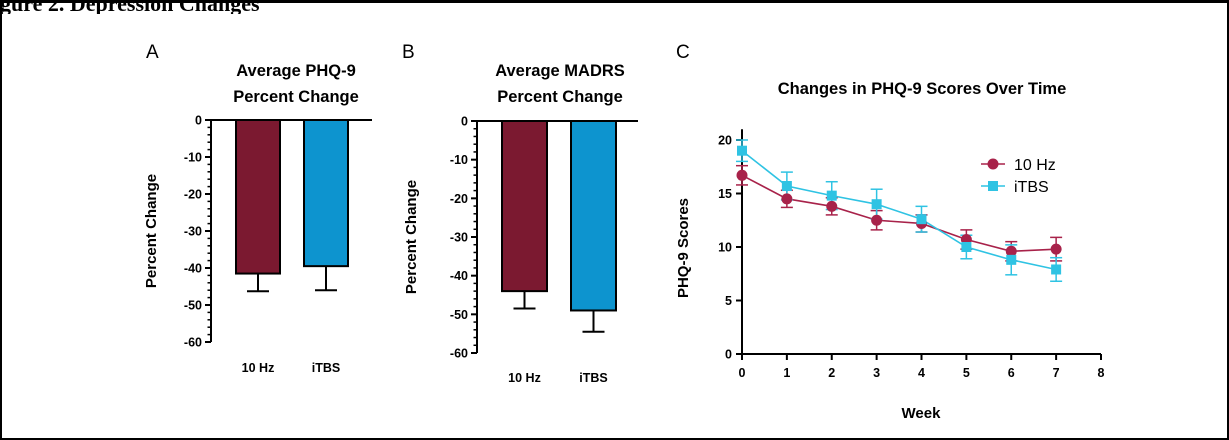  I want to click on x-tick-label: 3, so click(876, 373).